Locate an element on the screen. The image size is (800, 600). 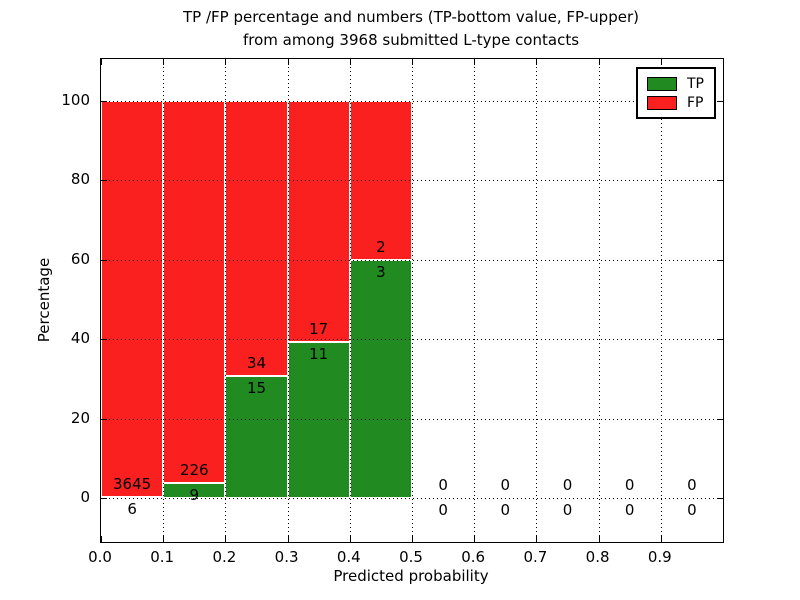
y-tick-label: 80 is located at coordinates (80, 179).